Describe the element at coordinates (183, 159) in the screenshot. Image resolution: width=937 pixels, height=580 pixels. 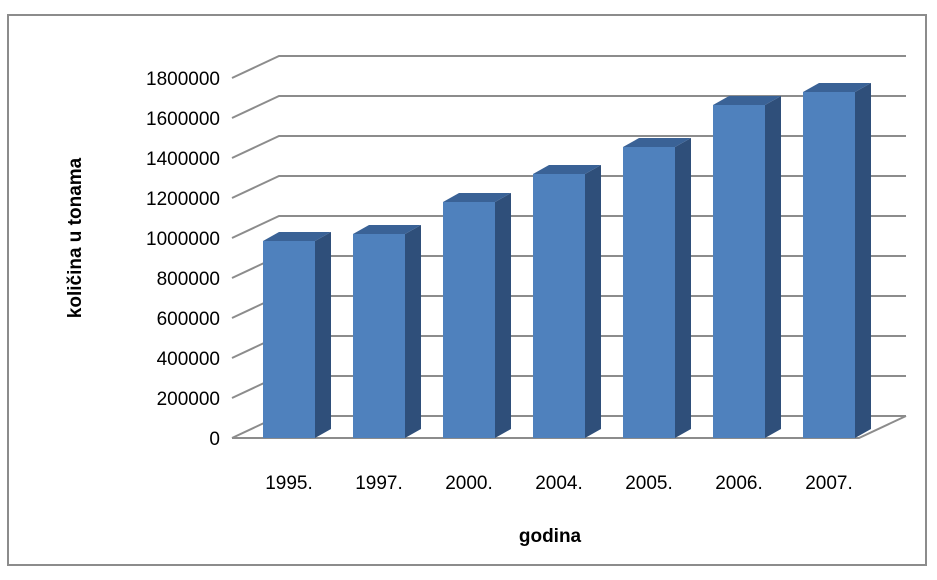
I see `y-tick-label: 1400000` at that location.